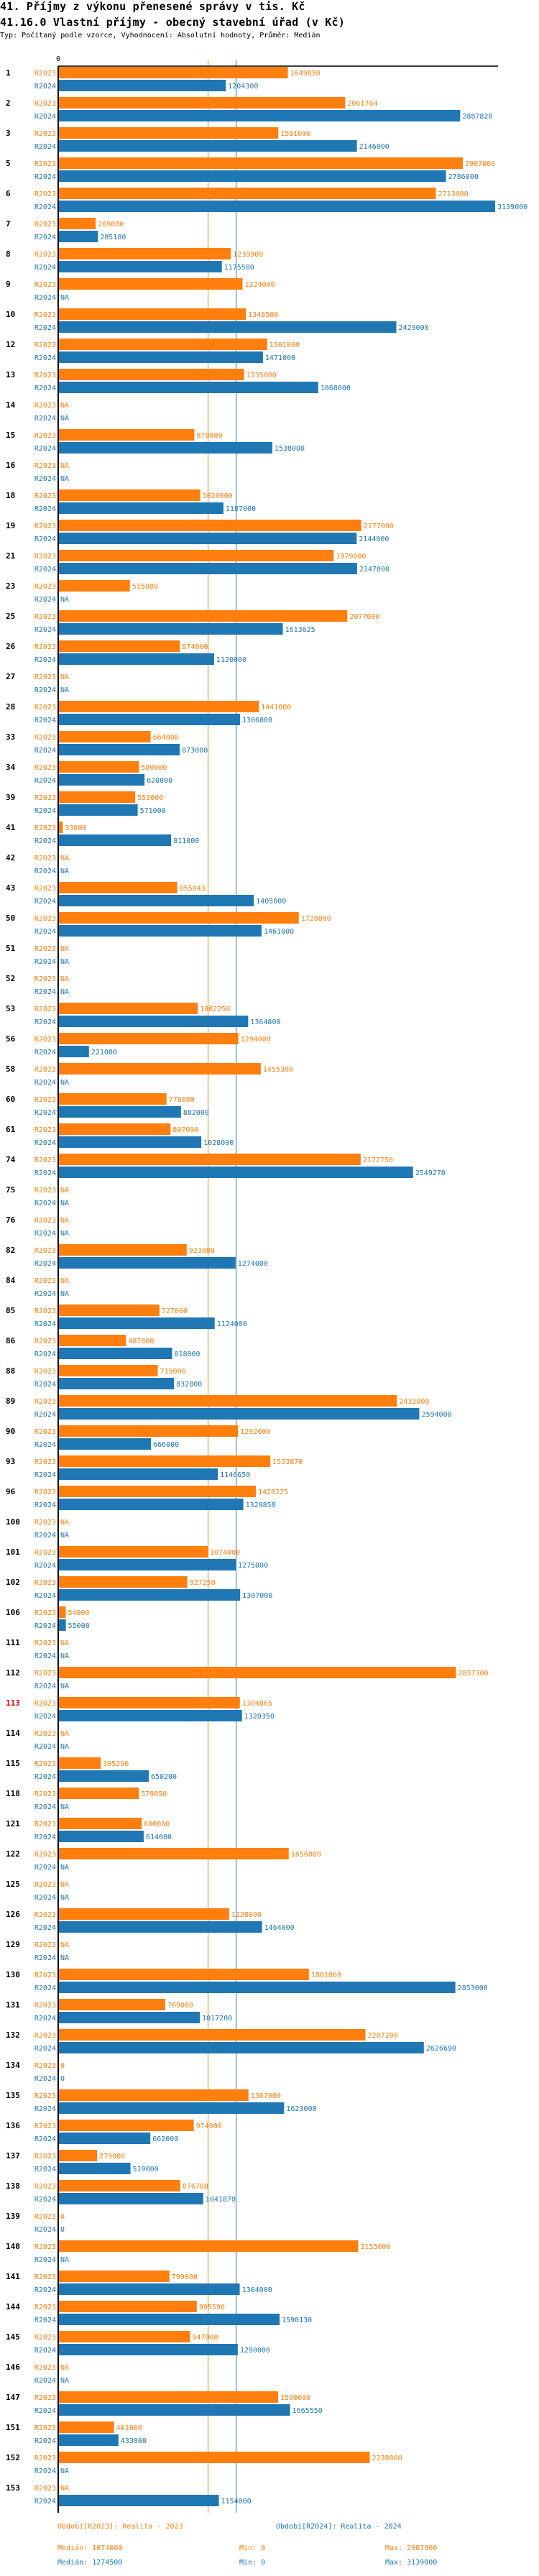  I want to click on category-label: 139, so click(13, 2216).